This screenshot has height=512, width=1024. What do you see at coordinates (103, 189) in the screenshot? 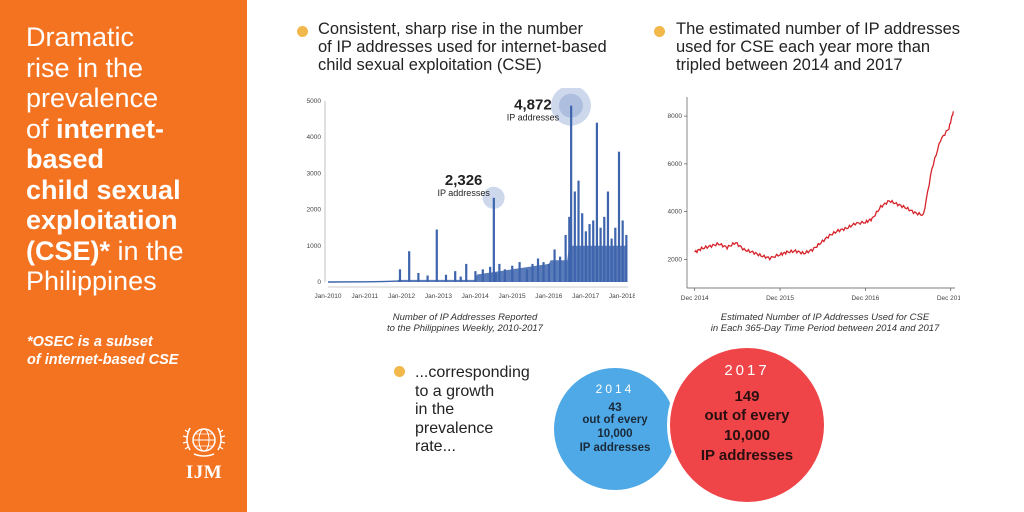
I see `headline-segment: child sexual` at bounding box center [103, 189].